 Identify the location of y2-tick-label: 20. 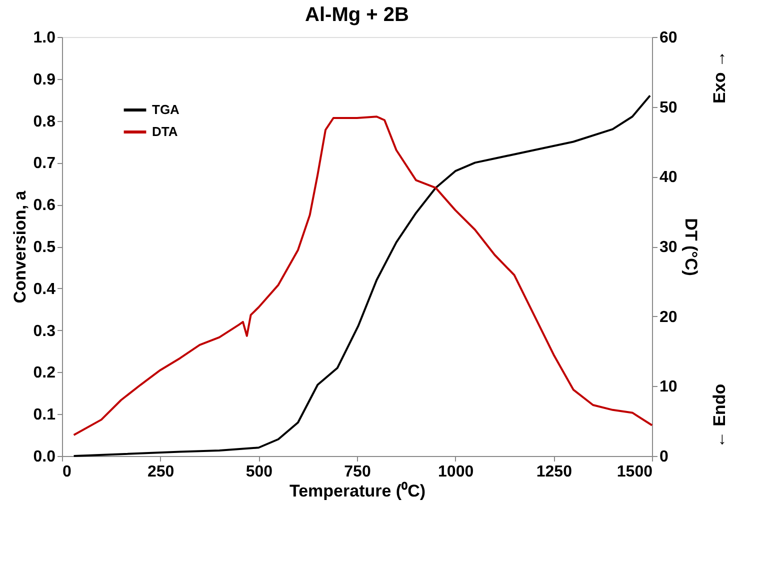
(669, 317).